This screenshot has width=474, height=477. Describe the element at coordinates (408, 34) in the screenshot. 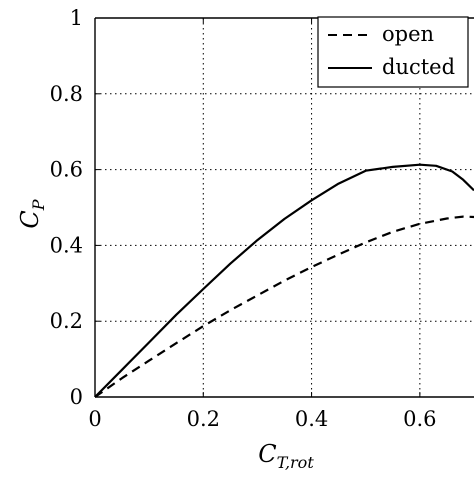

I see `legend-label-open: open` at that location.